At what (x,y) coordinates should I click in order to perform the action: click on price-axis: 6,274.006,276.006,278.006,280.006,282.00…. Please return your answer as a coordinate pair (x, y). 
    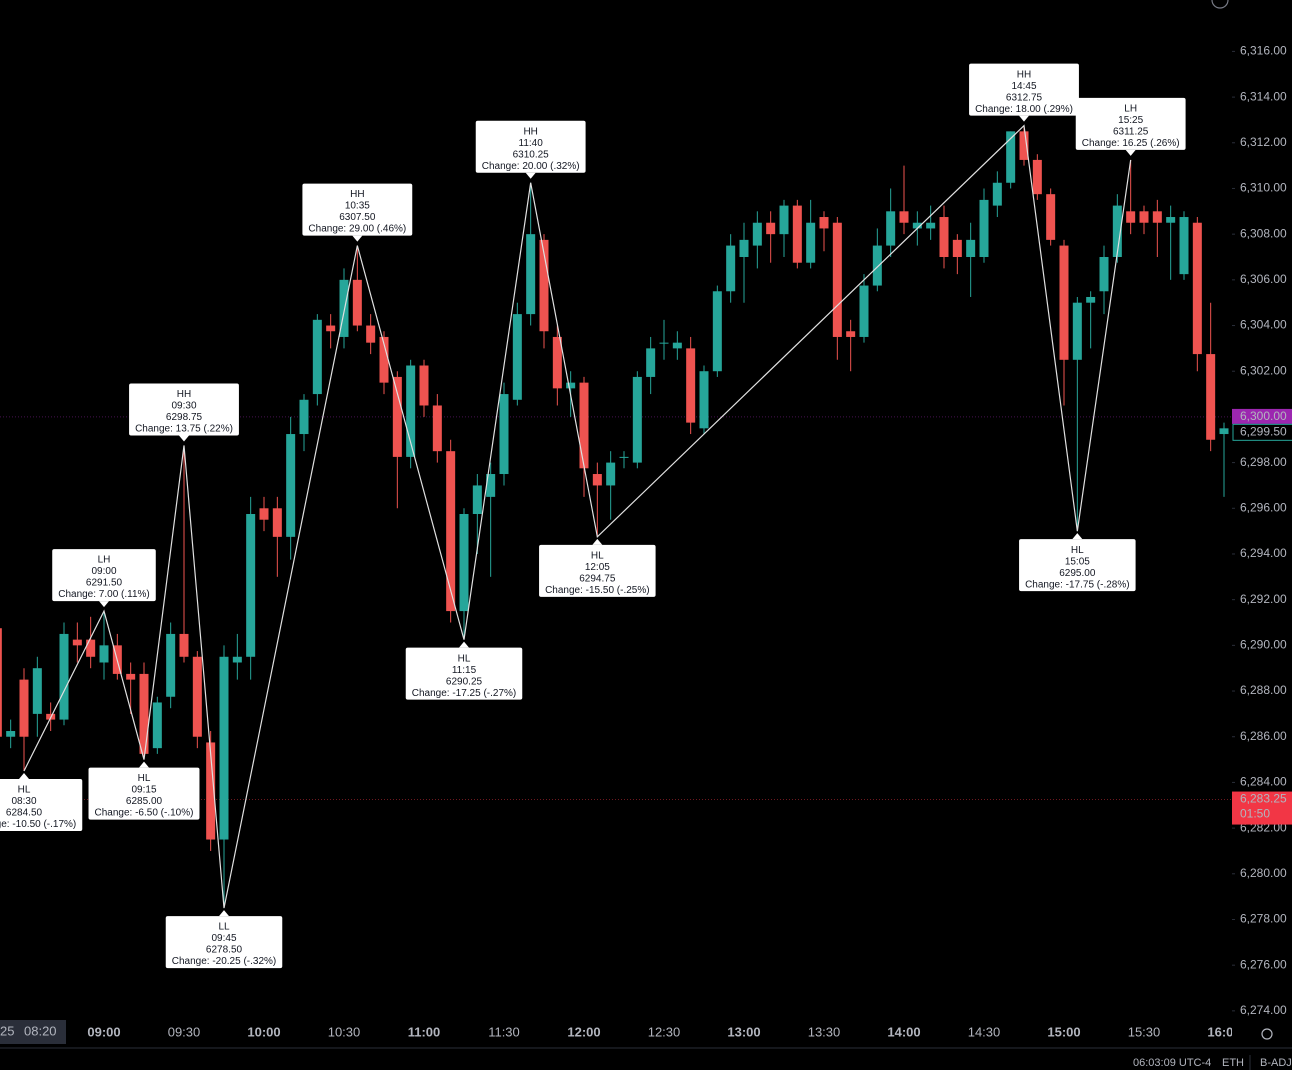
    Looking at the image, I should click on (1262, 530).